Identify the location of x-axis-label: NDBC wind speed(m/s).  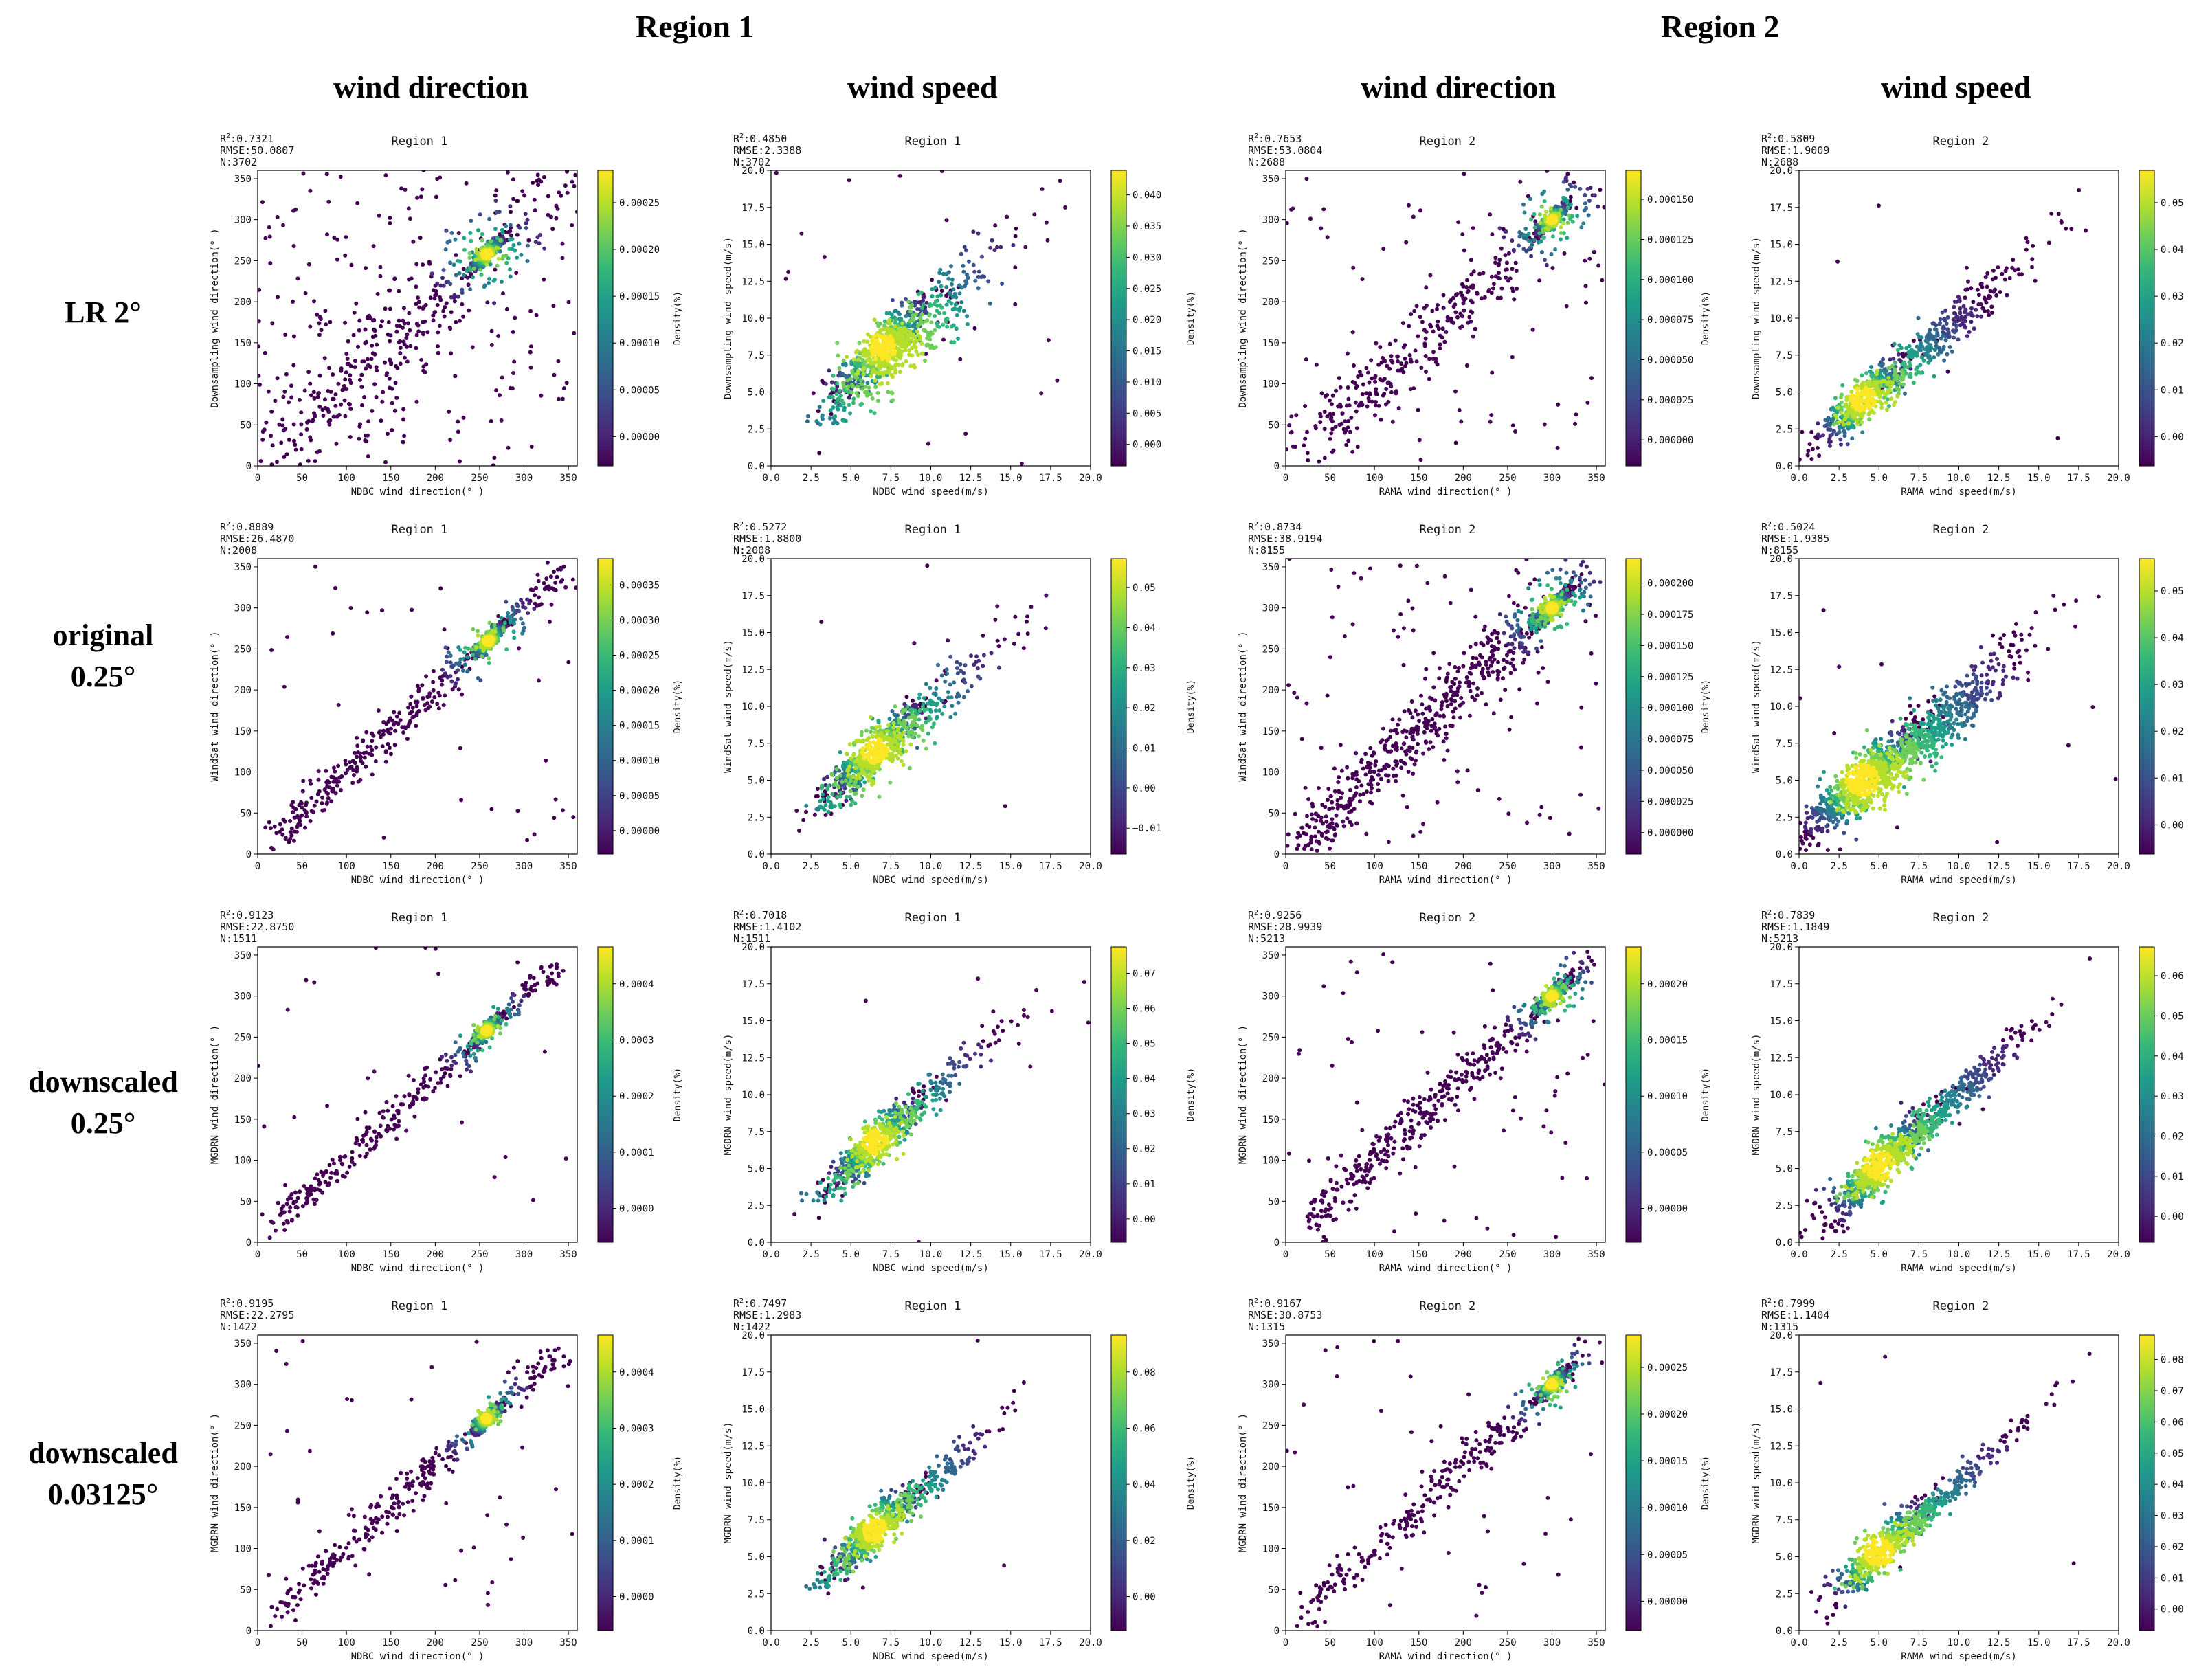
(931, 491).